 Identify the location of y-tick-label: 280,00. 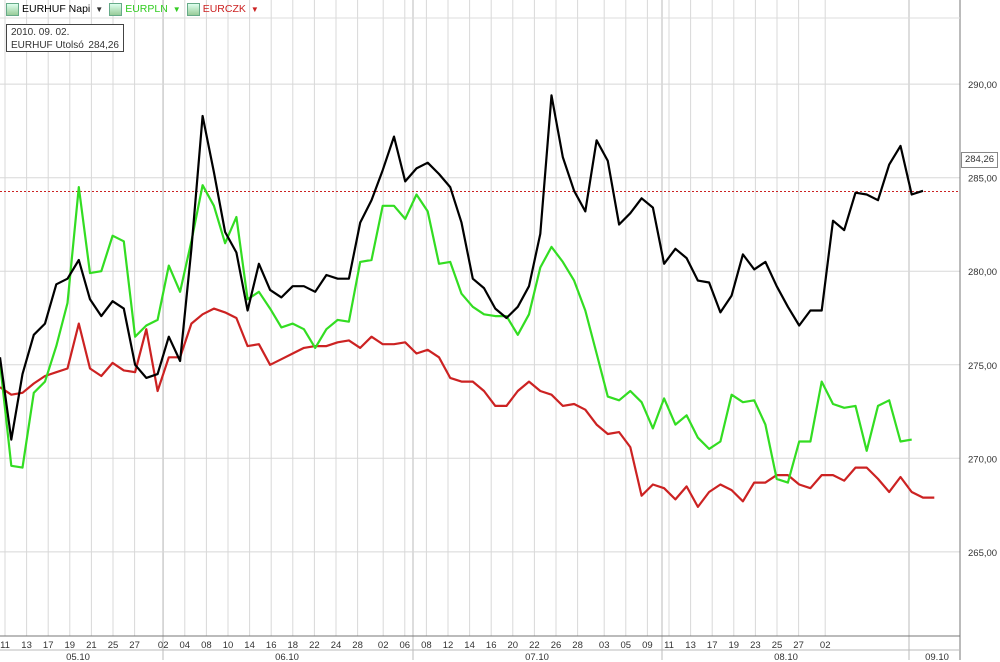
(982, 272).